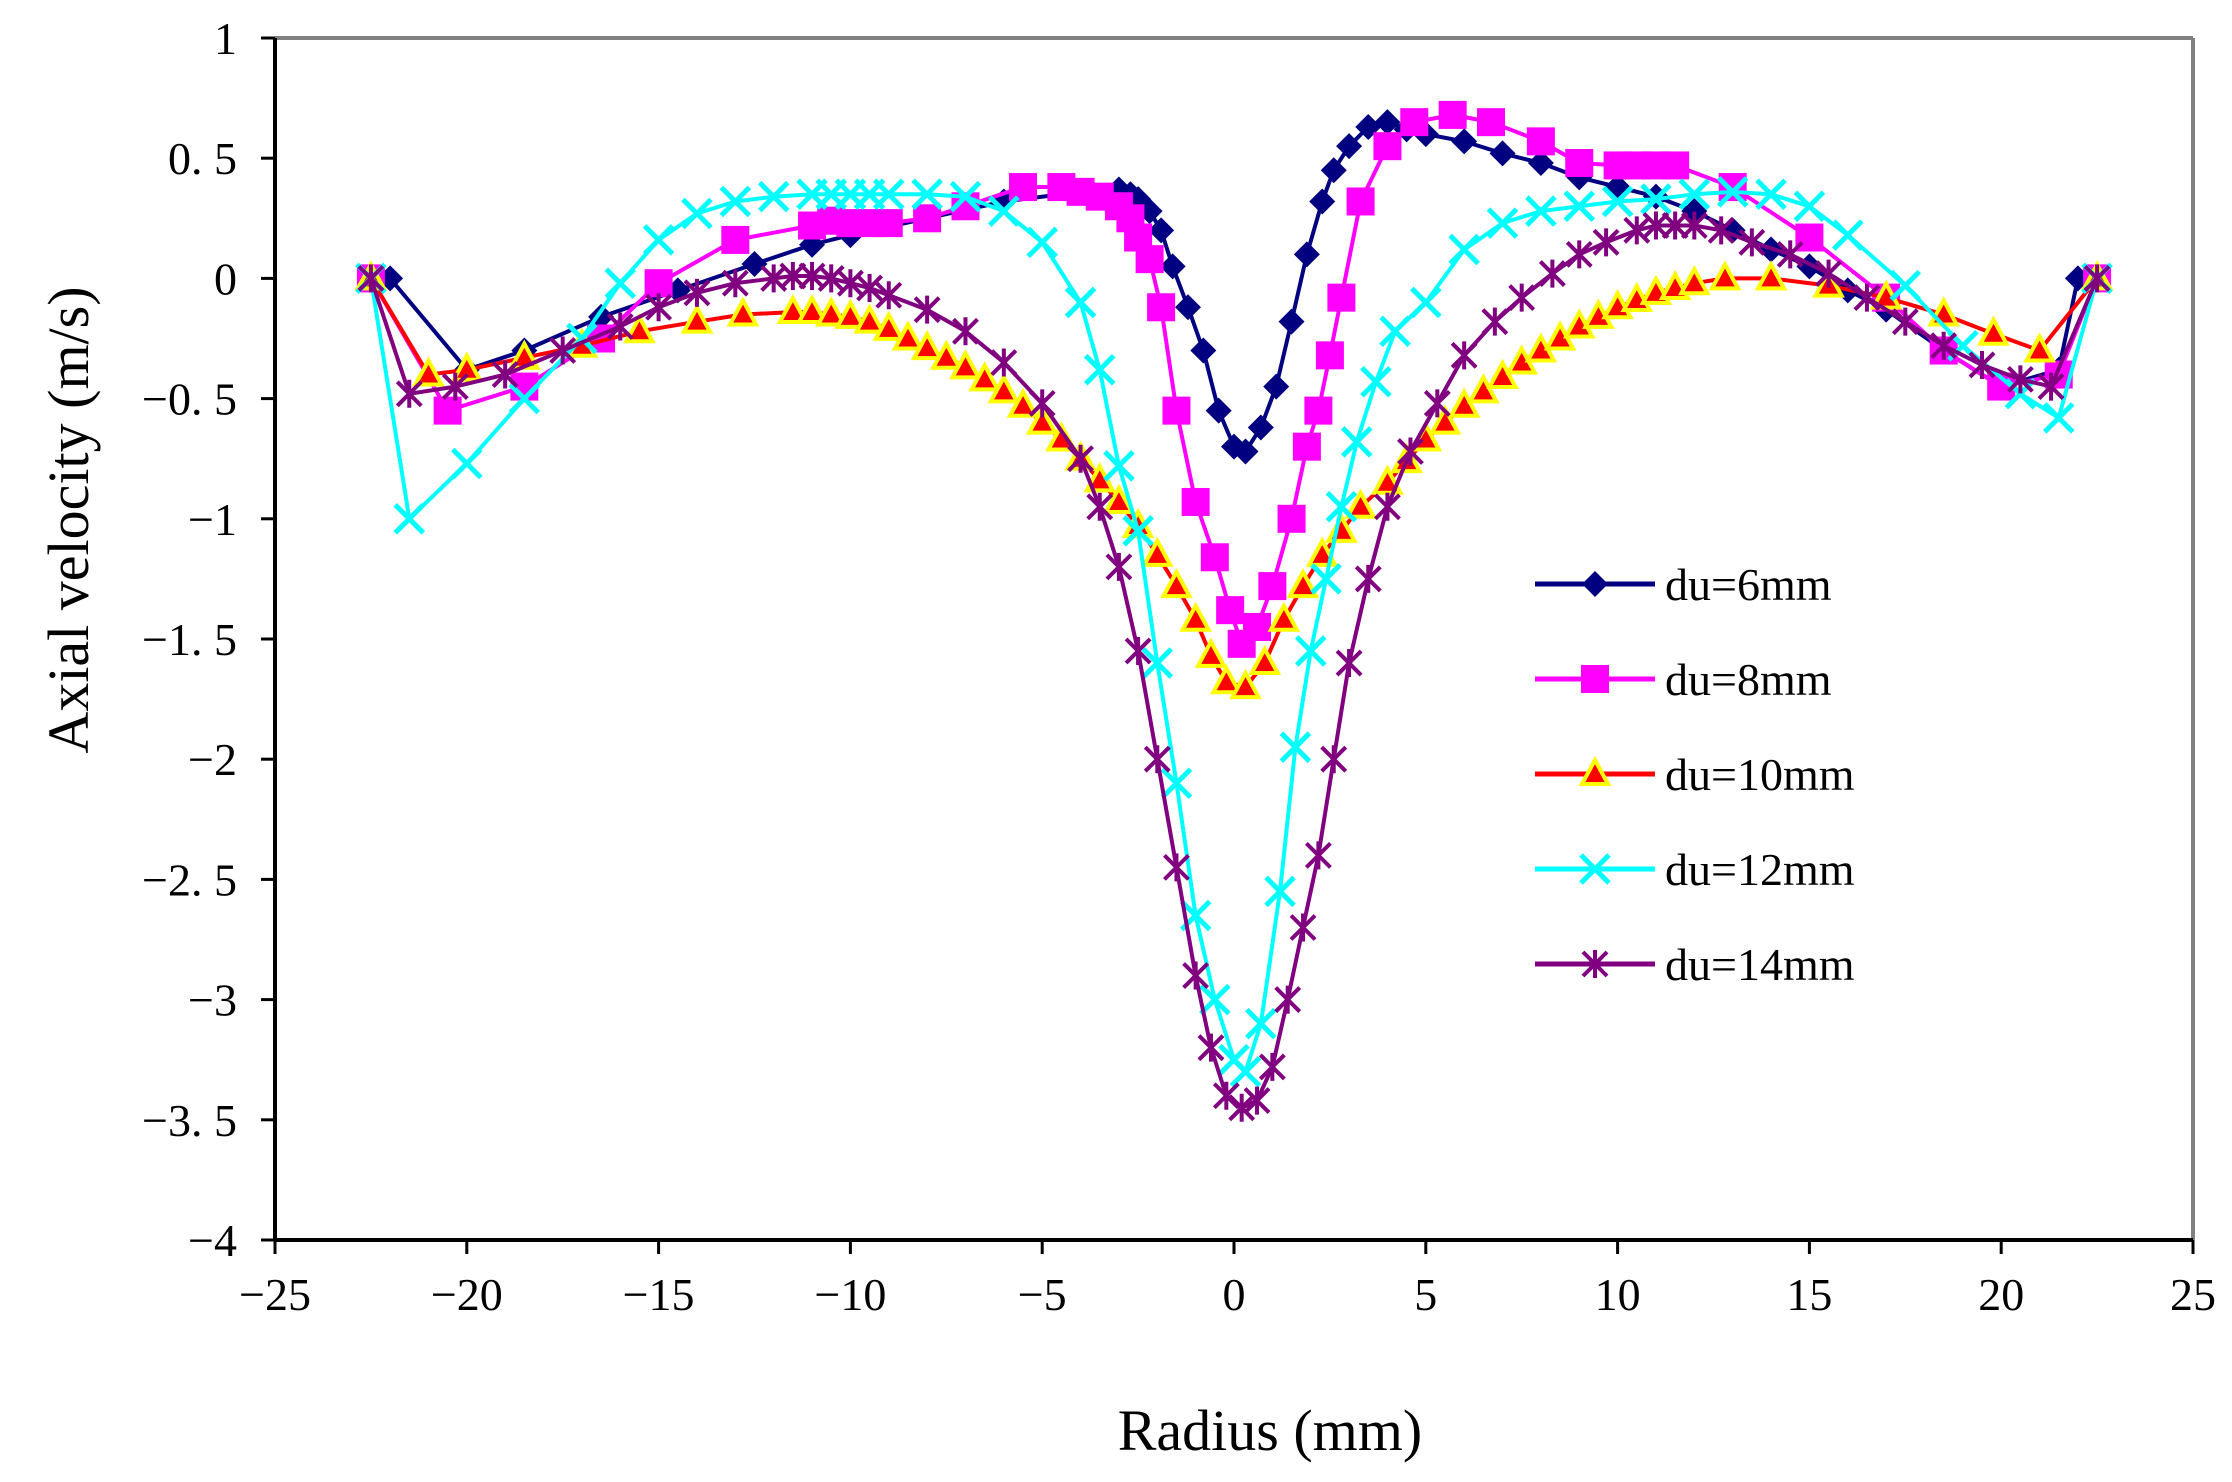  Describe the element at coordinates (202, 158) in the screenshot. I see `y-tick-label: 0. 5` at that location.